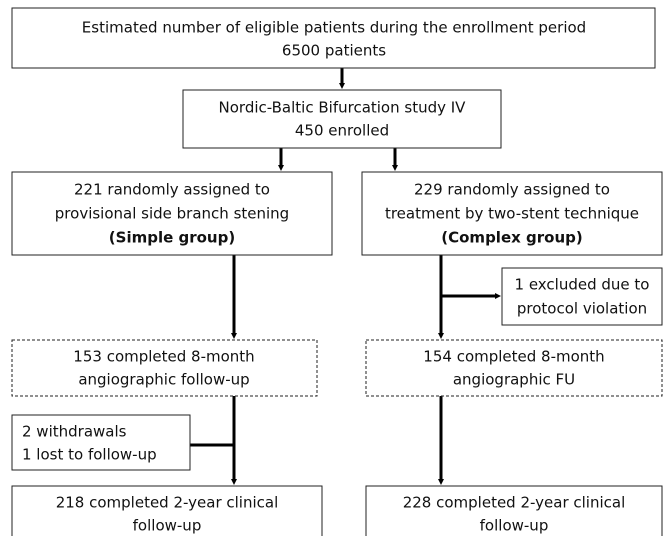 Image resolution: width=667 pixels, height=536 pixels. I want to click on node-text: 6500 patients, so click(334, 51).